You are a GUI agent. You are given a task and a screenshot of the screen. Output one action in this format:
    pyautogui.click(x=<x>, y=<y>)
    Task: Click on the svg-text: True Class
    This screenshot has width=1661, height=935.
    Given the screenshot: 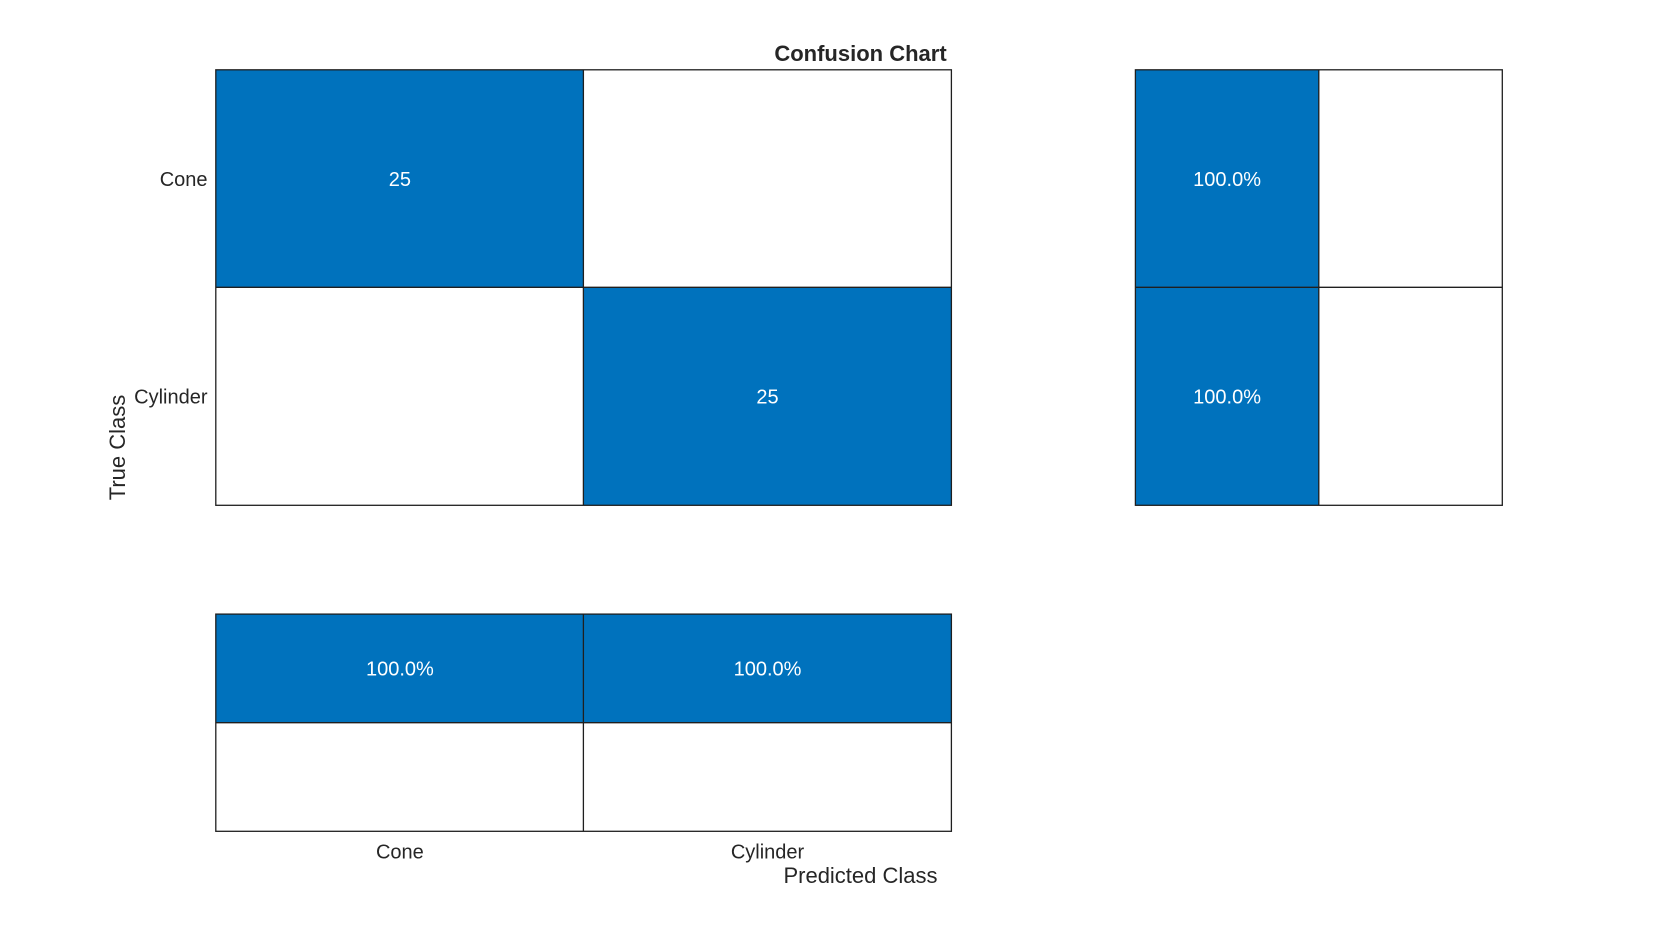 What is the action you would take?
    pyautogui.click(x=117, y=448)
    